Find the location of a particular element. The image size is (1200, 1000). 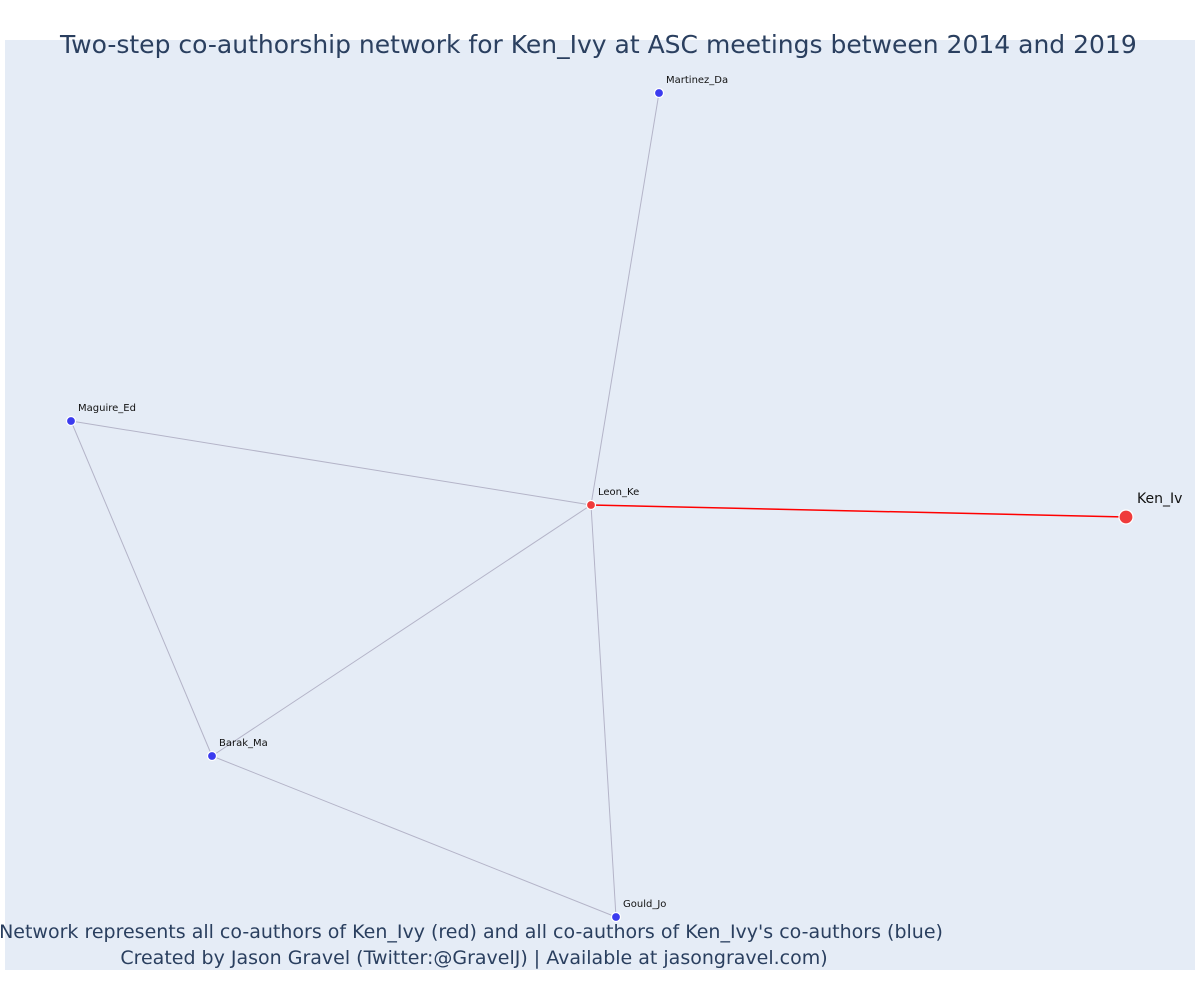

node-label-Ken_Iv: Ken_Iv is located at coordinates (1159, 499).